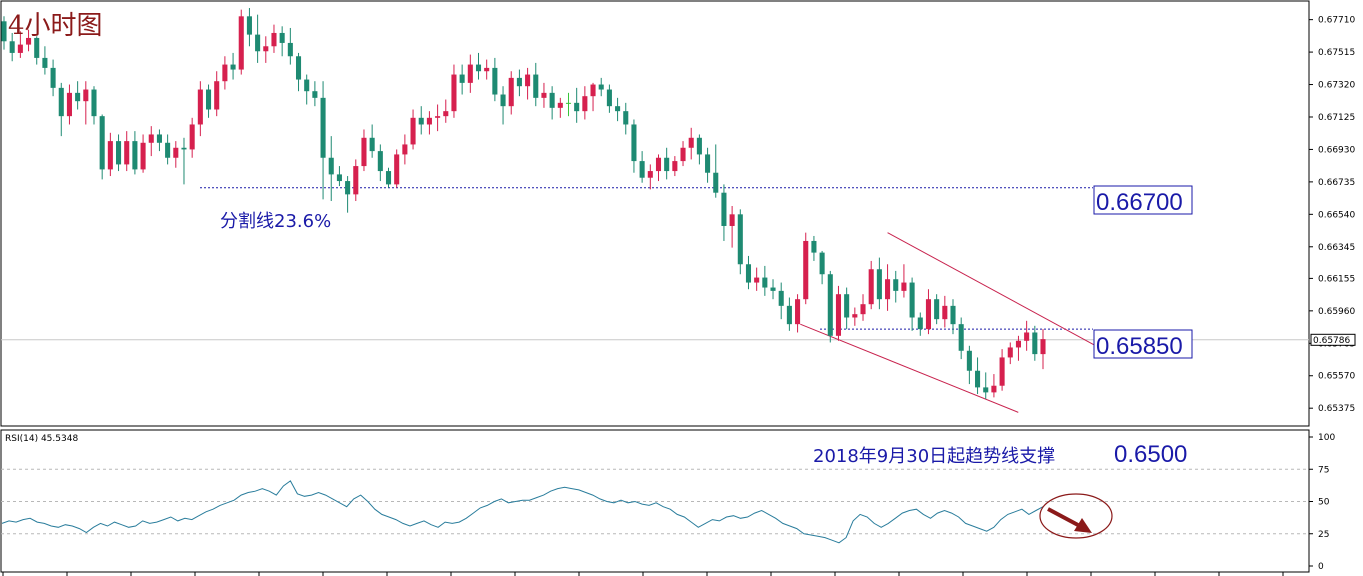 The image size is (1363, 576). What do you see at coordinates (1336, 409) in the screenshot?
I see `price-tick-label: 0.65375` at bounding box center [1336, 409].